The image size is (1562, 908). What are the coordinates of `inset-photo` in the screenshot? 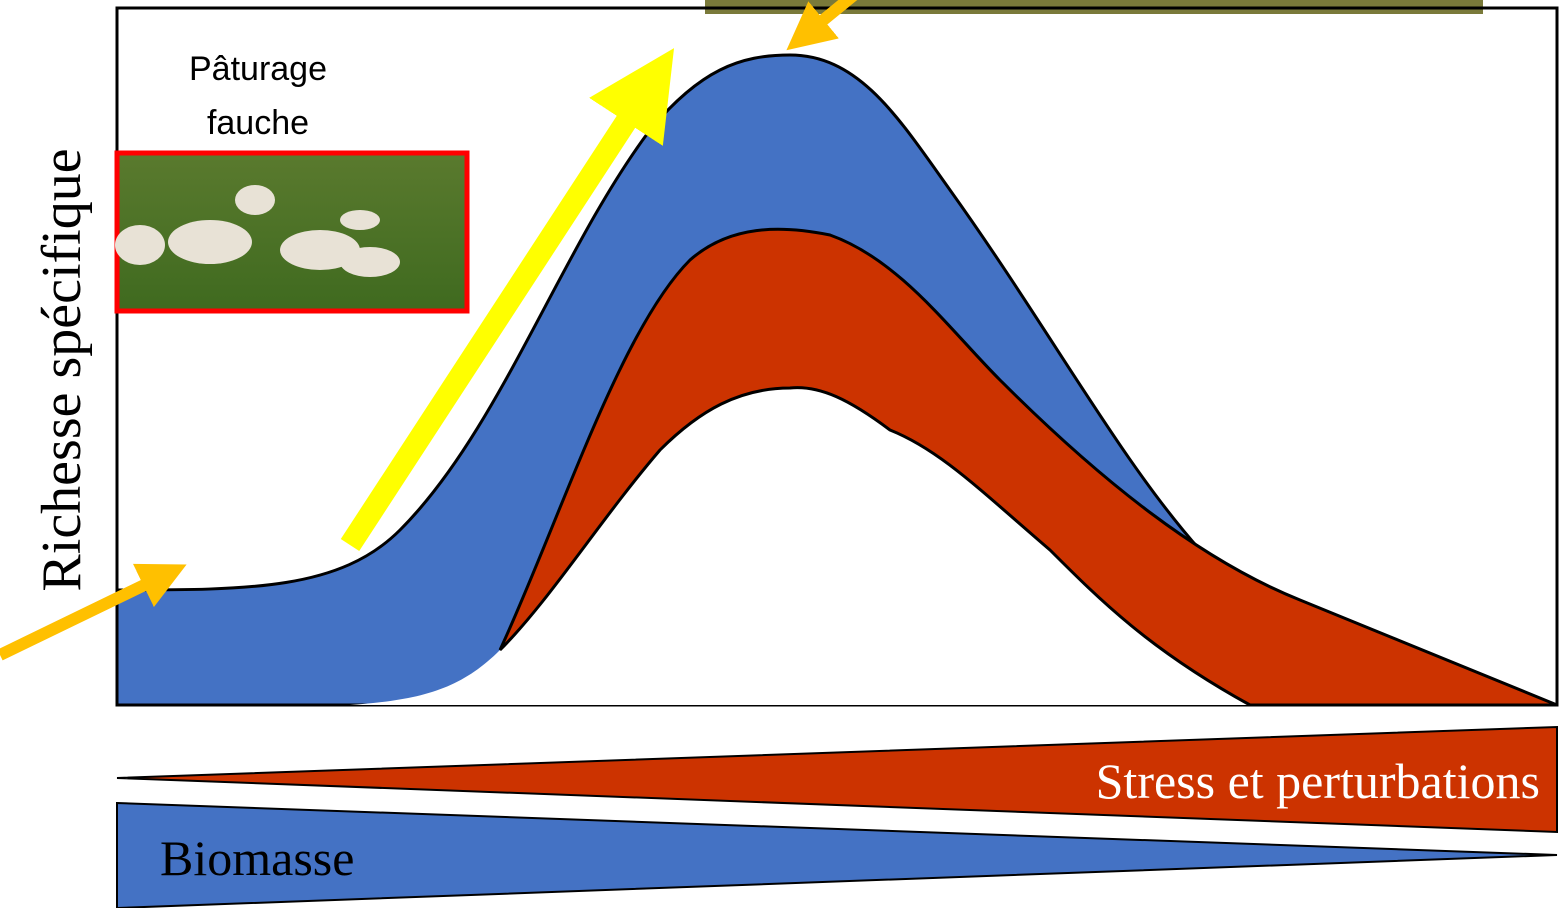 It's located at (292, 232).